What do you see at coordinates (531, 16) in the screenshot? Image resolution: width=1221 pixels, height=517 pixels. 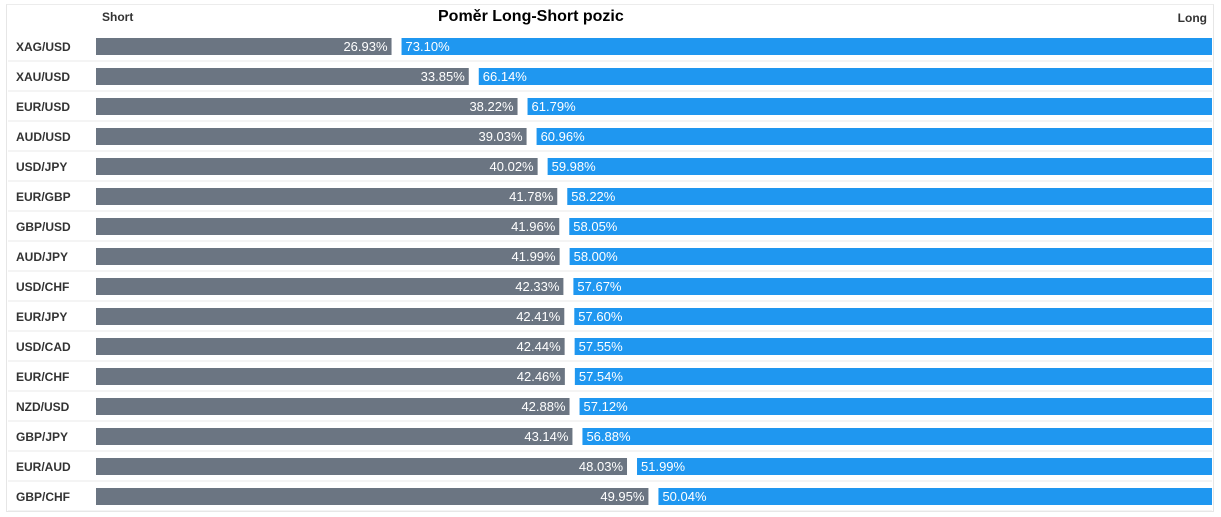 I see `chart-title: Poměr Long-Short pozic` at bounding box center [531, 16].